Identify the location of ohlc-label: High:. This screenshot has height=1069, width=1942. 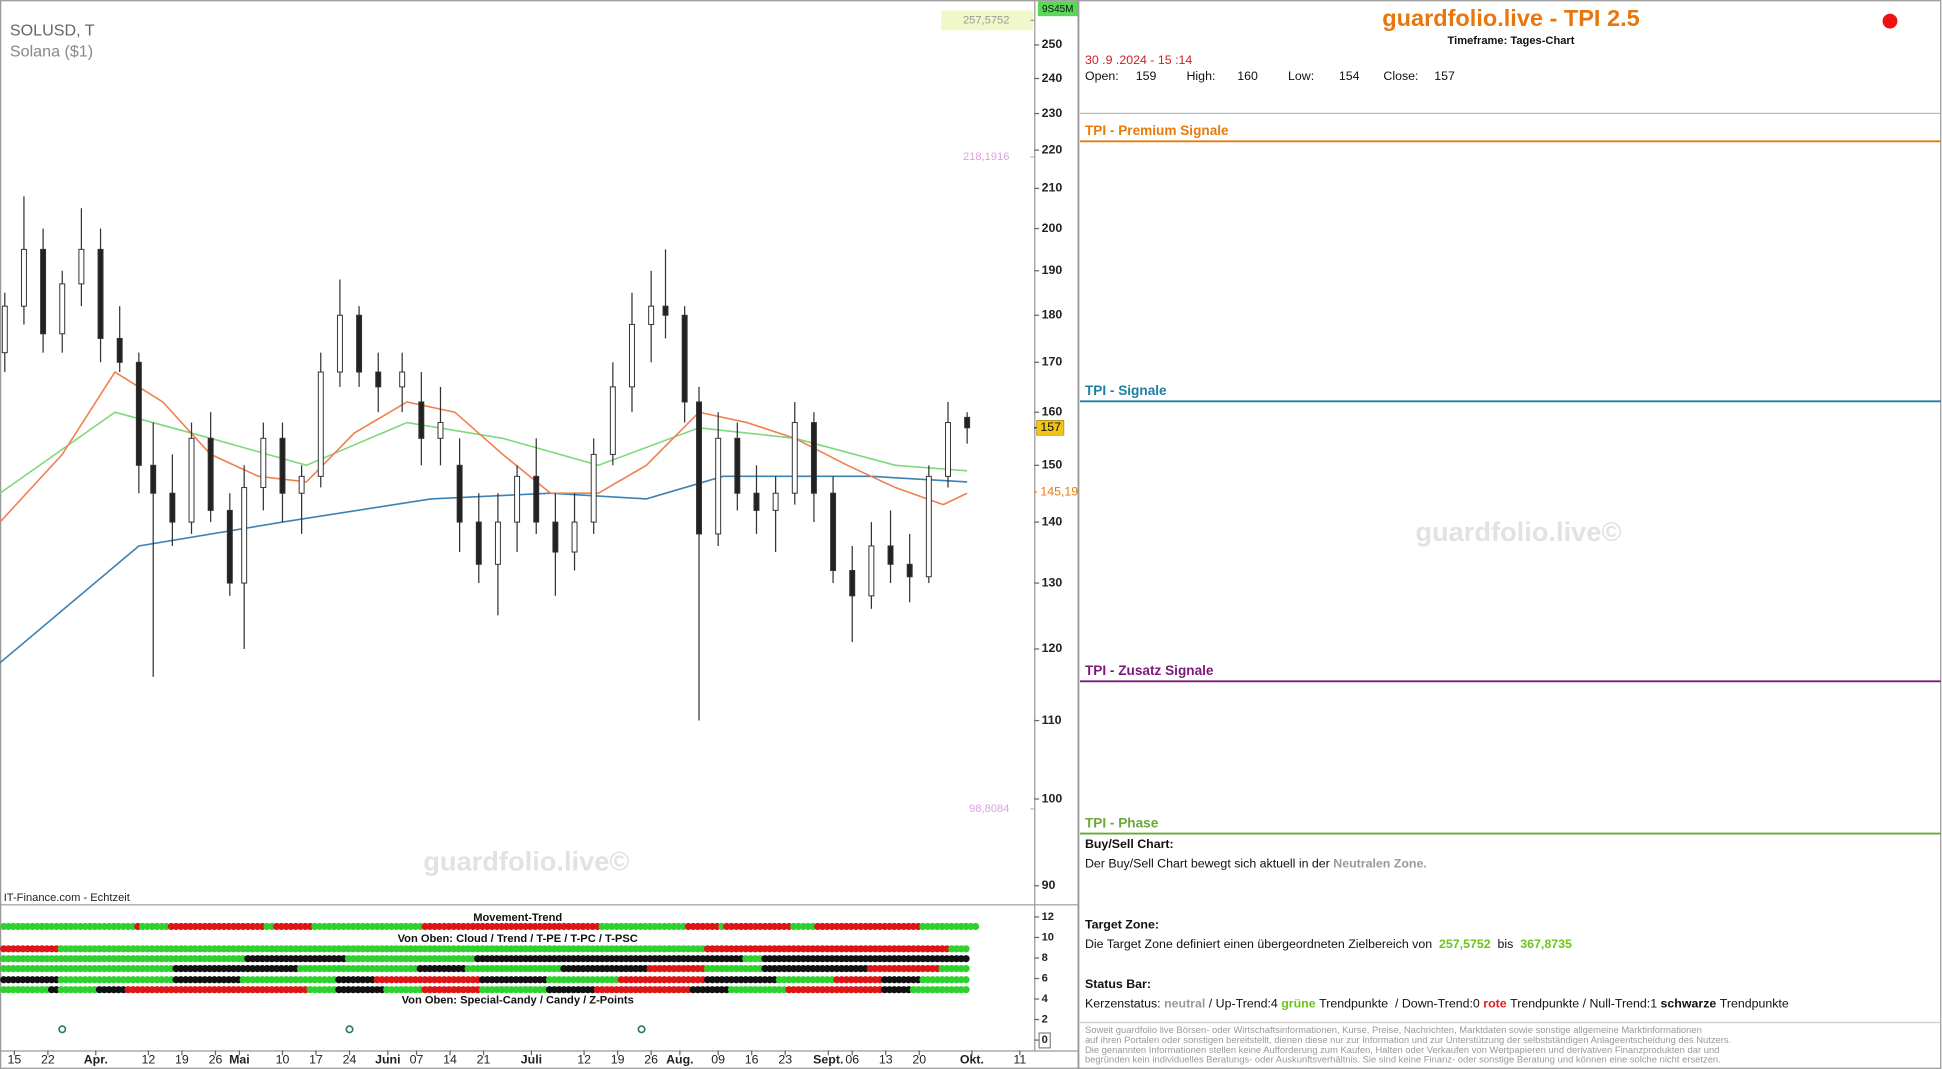
(1201, 76).